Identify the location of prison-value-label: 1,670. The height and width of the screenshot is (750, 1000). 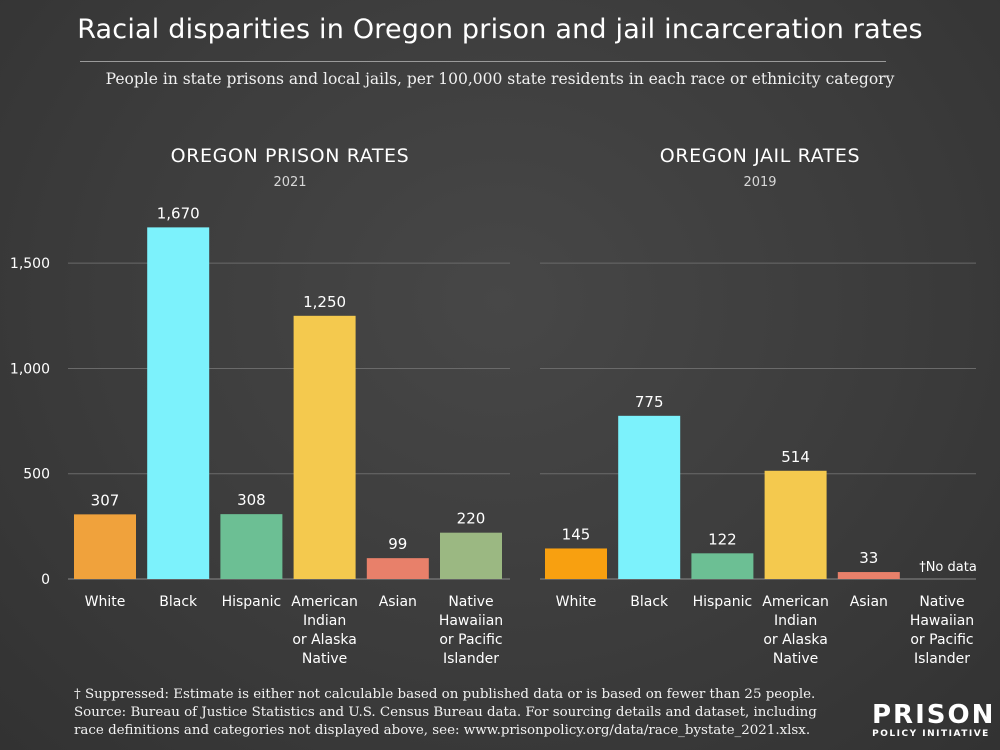
(178, 213).